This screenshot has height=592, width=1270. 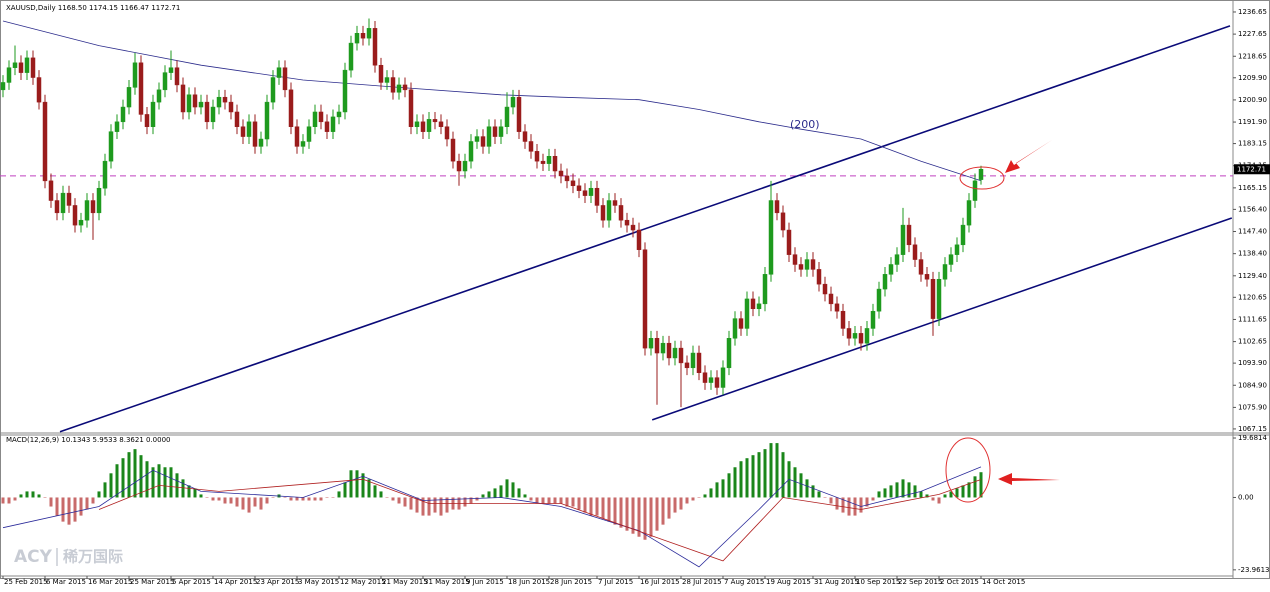 What do you see at coordinates (1252, 34) in the screenshot?
I see `y-tick-label: 1227.65` at bounding box center [1252, 34].